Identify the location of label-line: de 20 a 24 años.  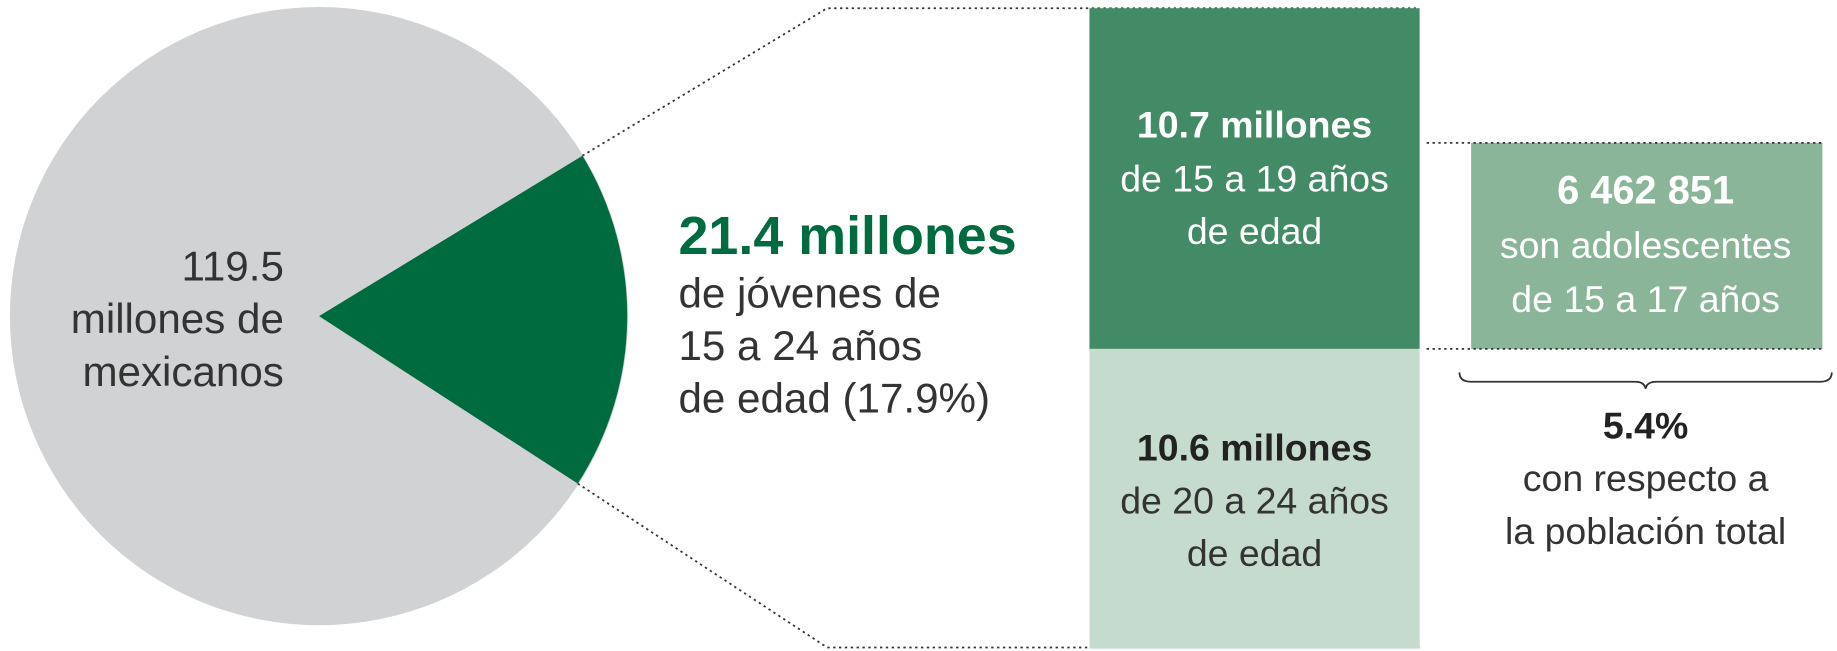
(1254, 500).